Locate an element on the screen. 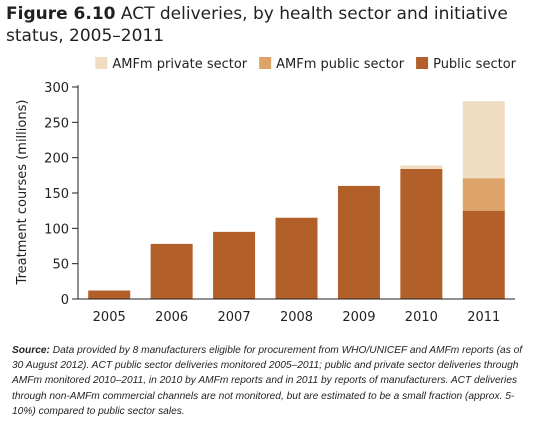 This screenshot has height=448, width=540. y-axis: 0 50 100 150 200 250 300 is located at coordinates (61, 194).